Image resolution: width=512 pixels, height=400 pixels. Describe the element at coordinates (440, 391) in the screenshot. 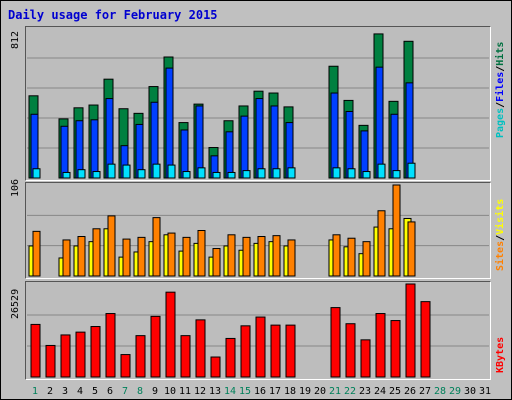

I see `x-tick-label-day-28: 28` at that location.